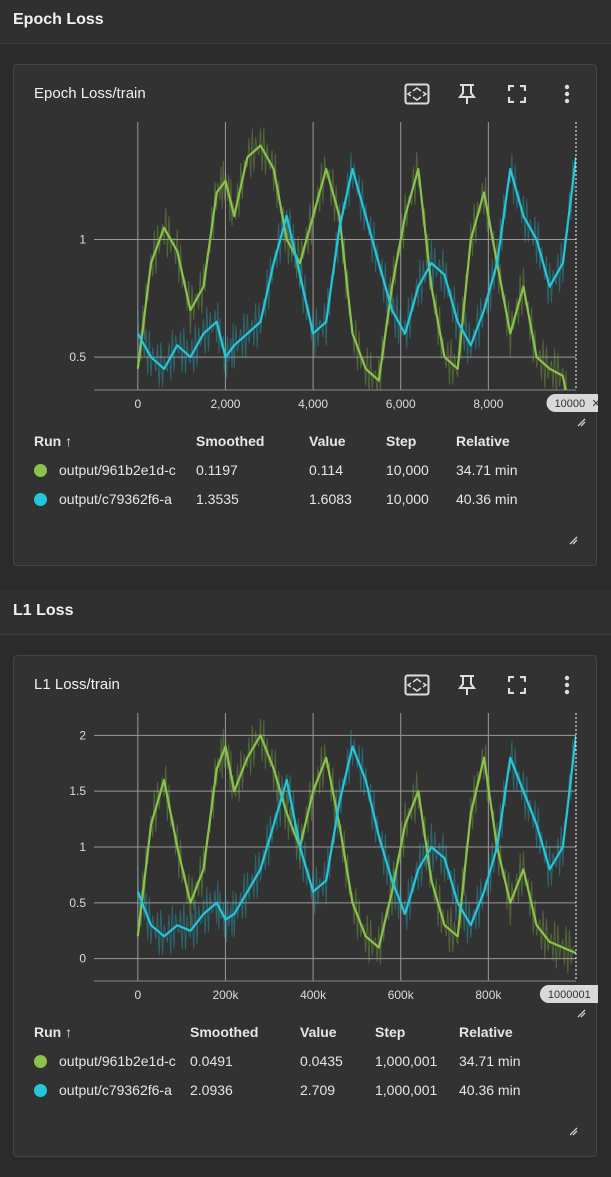 This screenshot has width=611, height=1177. I want to click on y-tick-label: 1.5, so click(77, 791).